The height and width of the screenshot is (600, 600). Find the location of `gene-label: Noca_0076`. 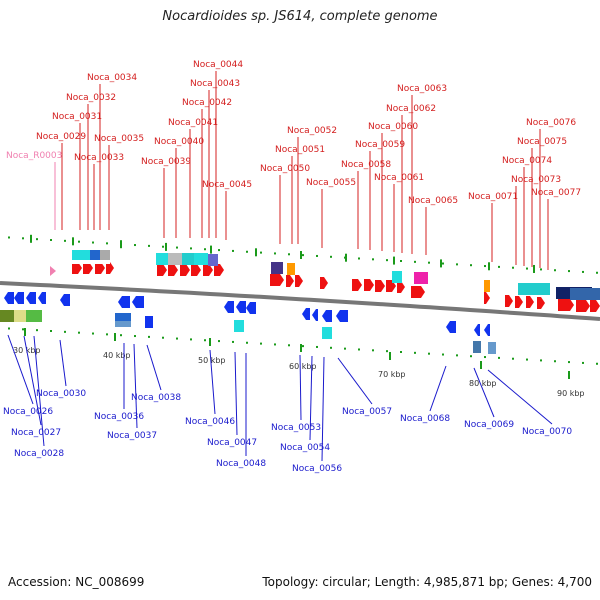

gene-label: Noca_0076 is located at coordinates (551, 123).